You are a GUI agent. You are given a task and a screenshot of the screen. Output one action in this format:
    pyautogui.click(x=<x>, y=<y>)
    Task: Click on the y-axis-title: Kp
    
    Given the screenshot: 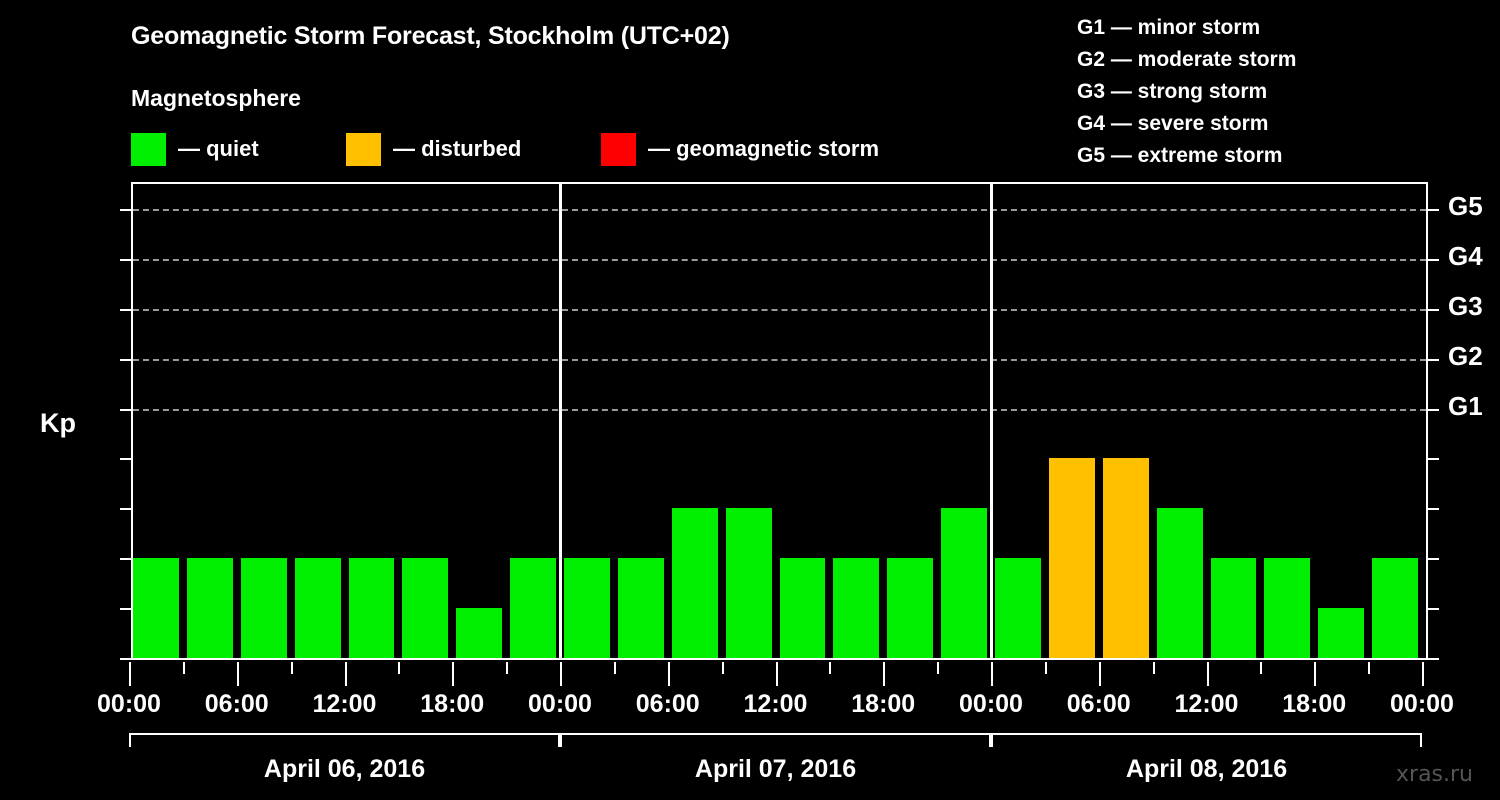 What is the action you would take?
    pyautogui.click(x=58, y=423)
    